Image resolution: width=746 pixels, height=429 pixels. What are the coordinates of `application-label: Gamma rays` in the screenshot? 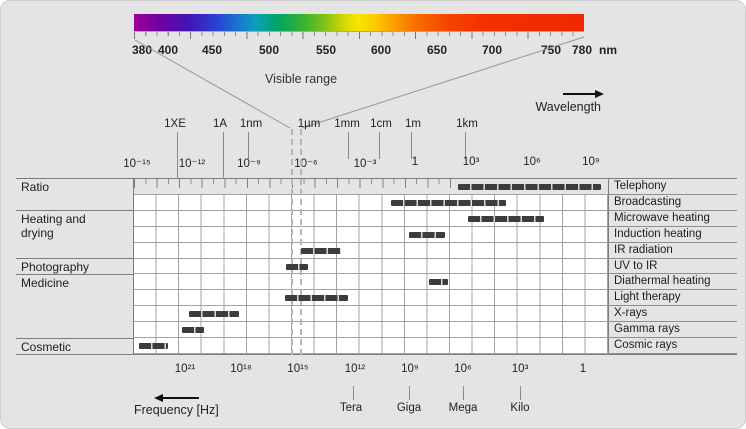 It's located at (647, 329).